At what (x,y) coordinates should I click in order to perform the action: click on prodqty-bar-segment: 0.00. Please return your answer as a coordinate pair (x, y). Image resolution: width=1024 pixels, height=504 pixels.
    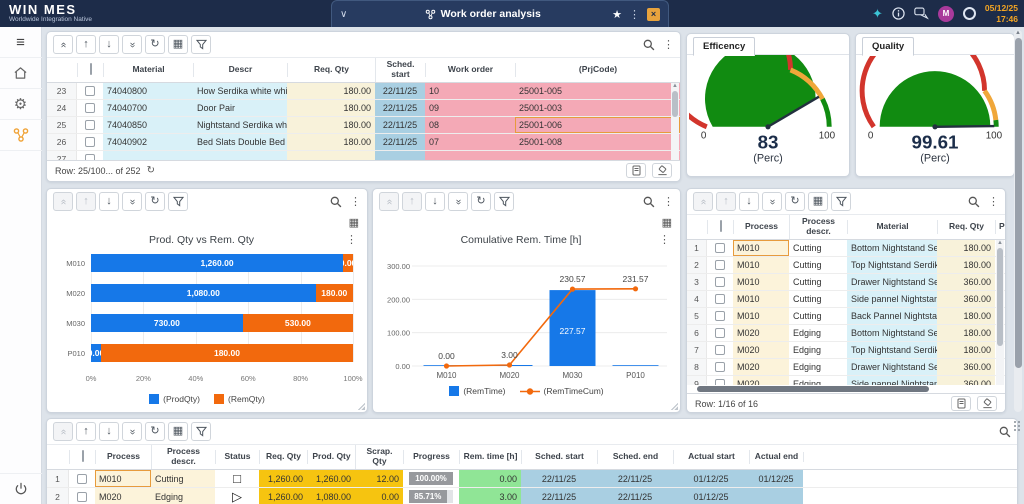
    Looking at the image, I should click on (96, 353).